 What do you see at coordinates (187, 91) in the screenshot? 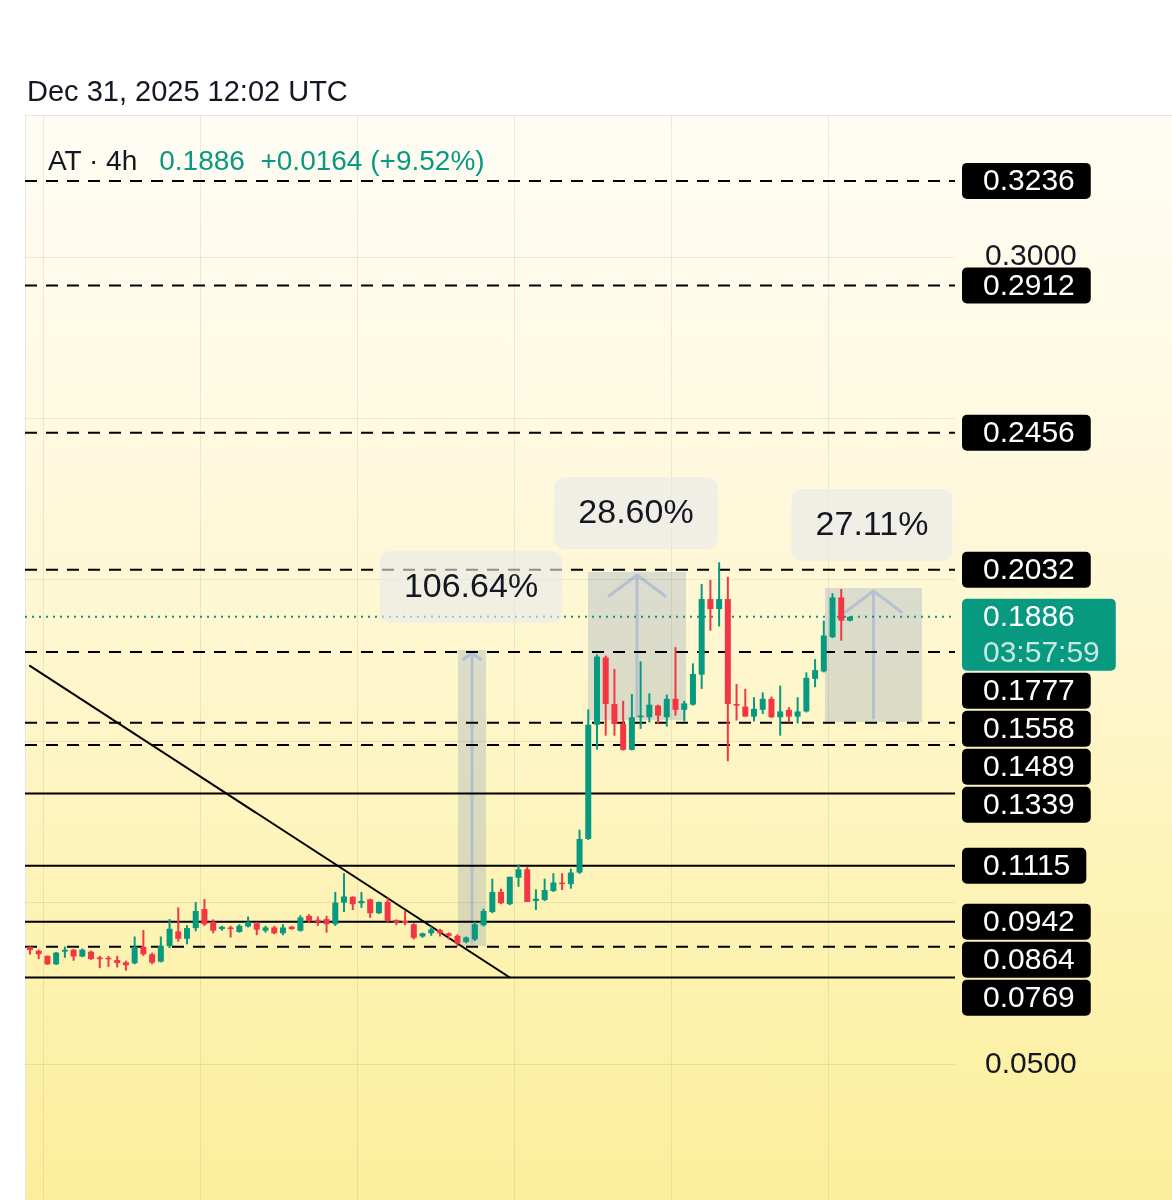
I see `chart-title: Dec 31, 2025 12:02 UTC` at bounding box center [187, 91].